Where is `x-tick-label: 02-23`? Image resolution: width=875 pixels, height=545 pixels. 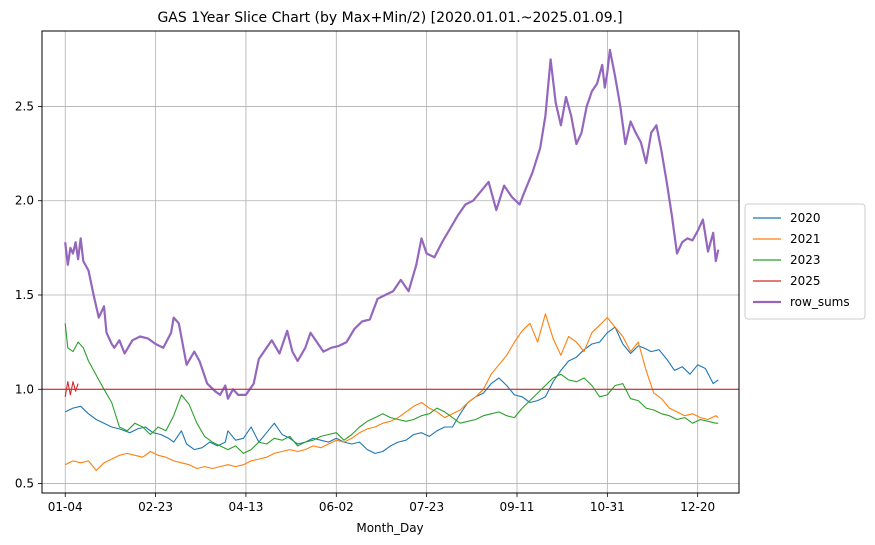 x-tick-label: 02-23 is located at coordinates (155, 507).